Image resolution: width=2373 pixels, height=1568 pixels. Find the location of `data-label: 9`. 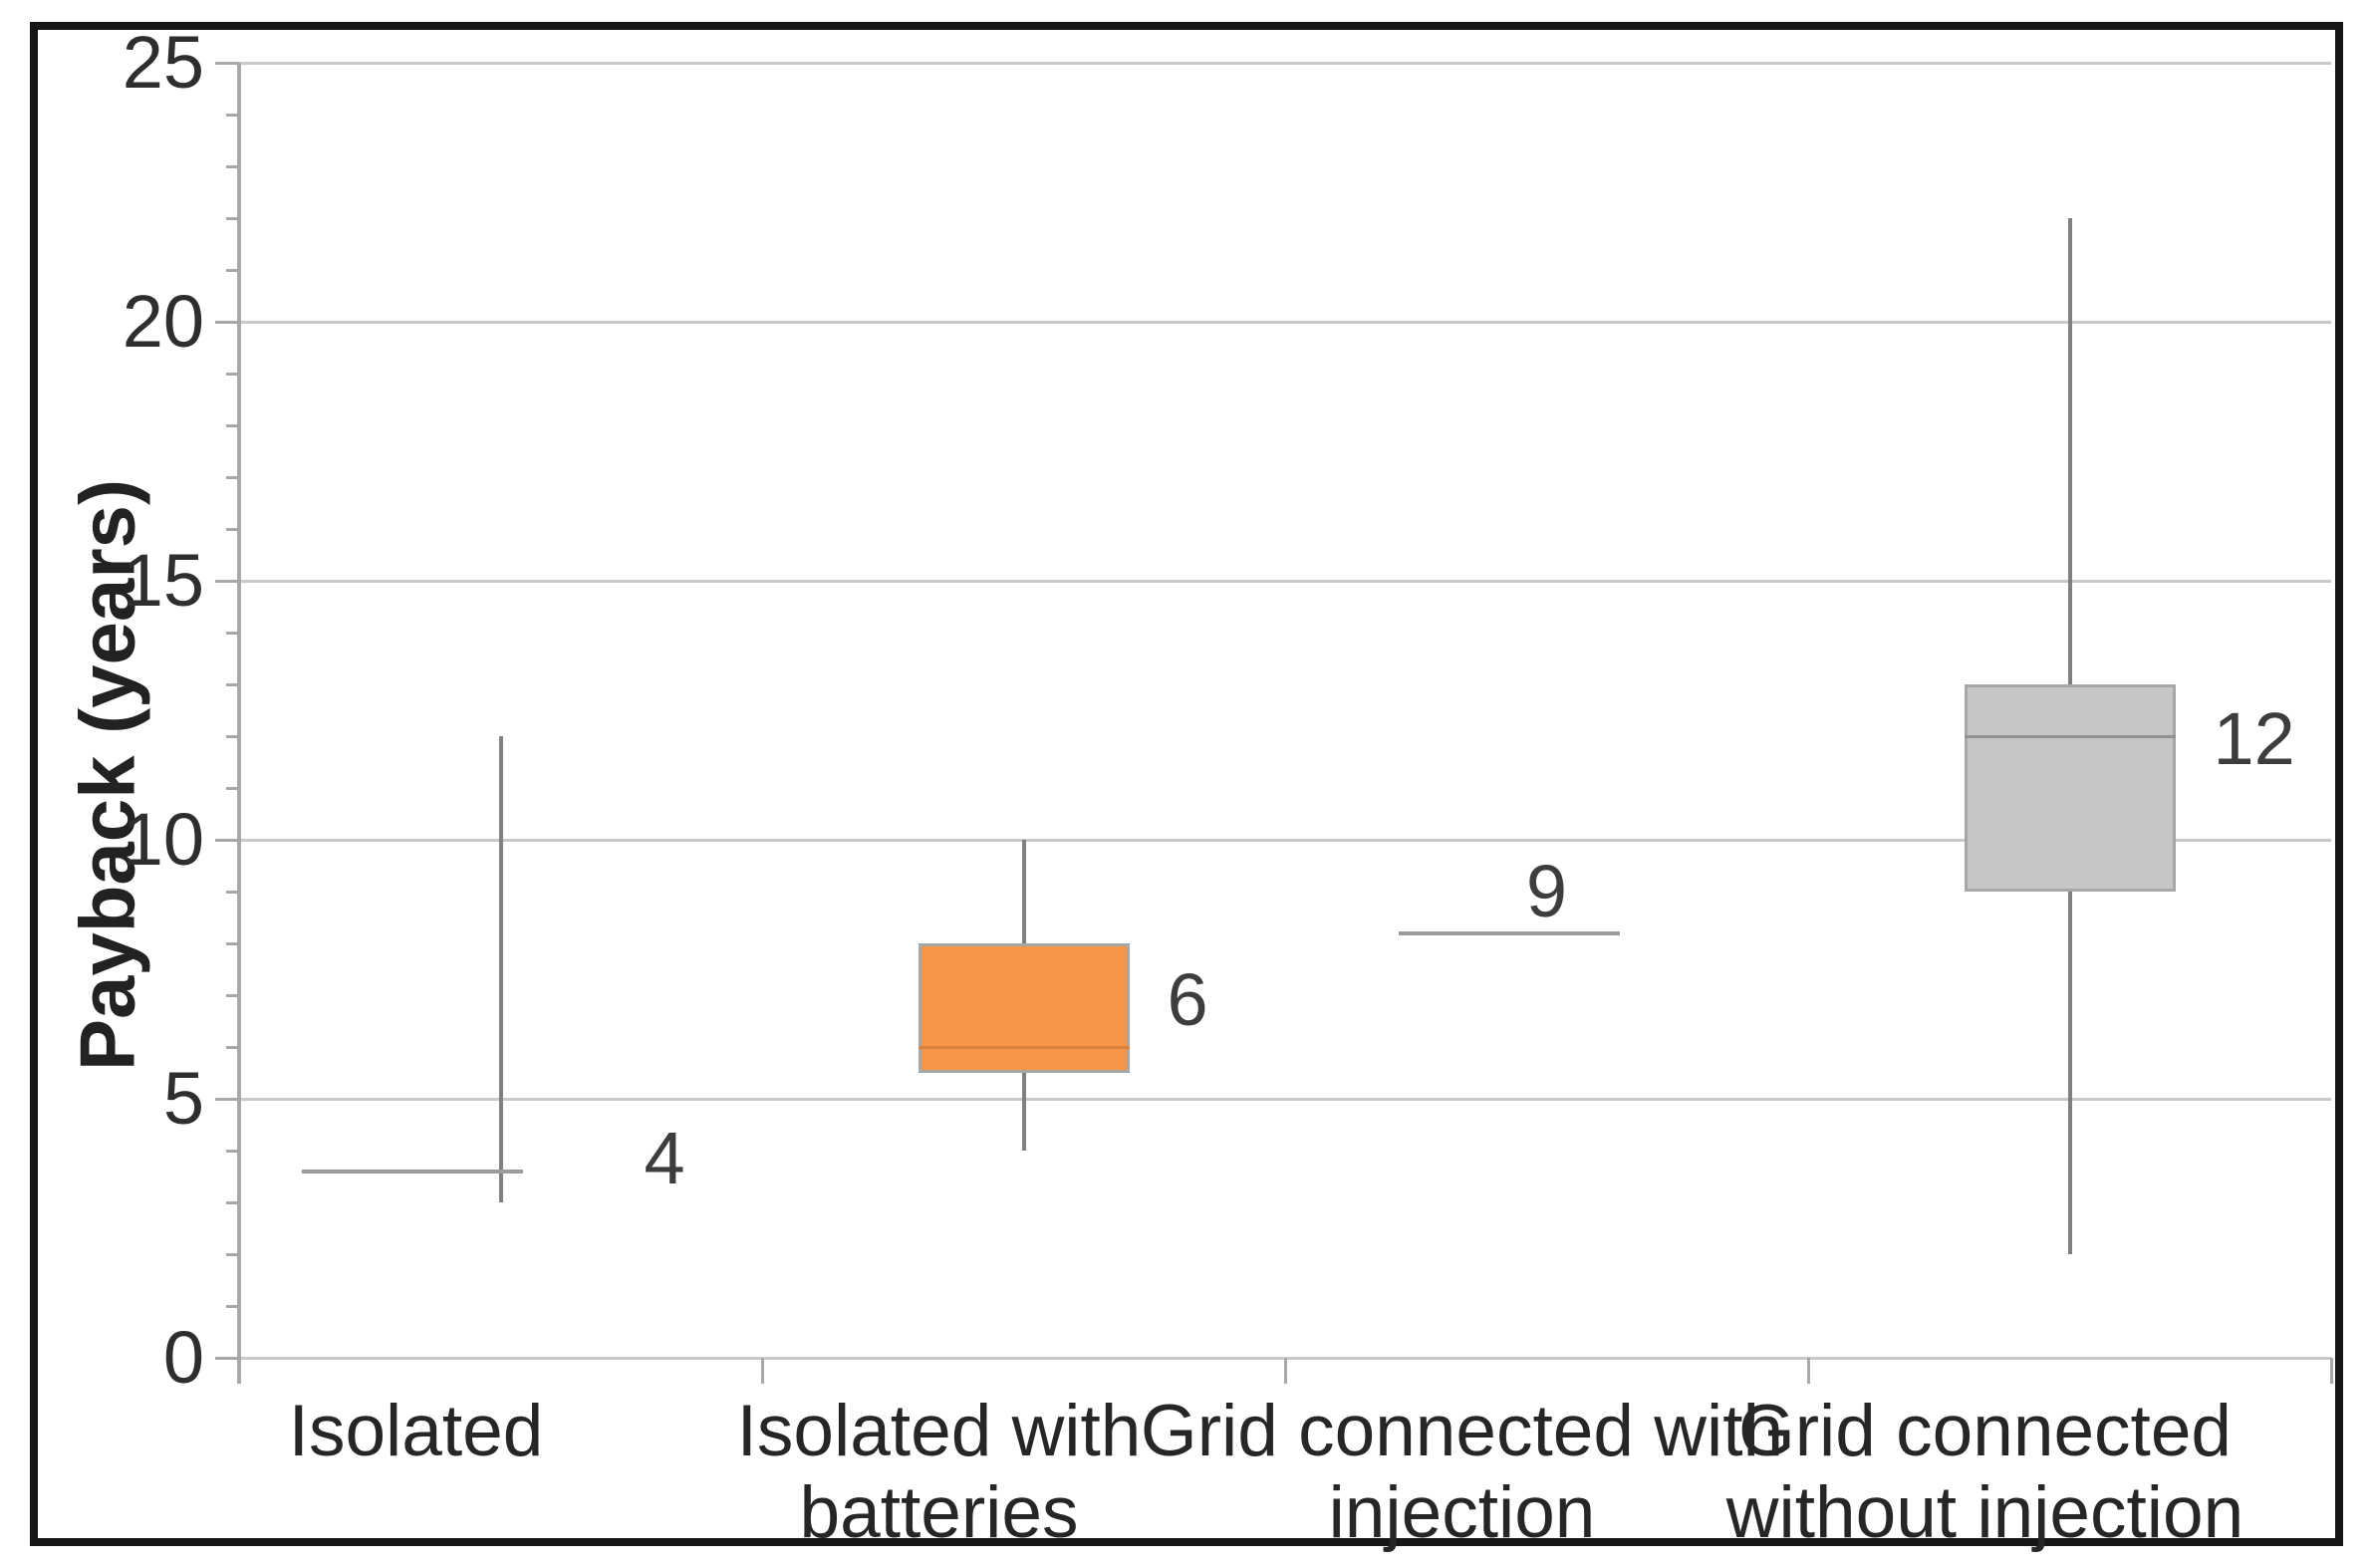

data-label: 9 is located at coordinates (1546, 891).